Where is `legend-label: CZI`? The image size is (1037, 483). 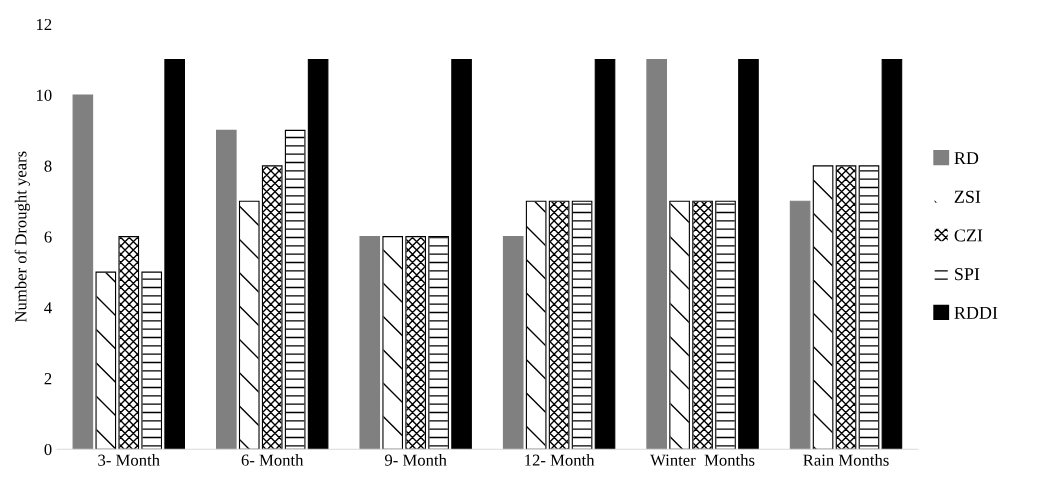
legend-label: CZI is located at coordinates (968, 235).